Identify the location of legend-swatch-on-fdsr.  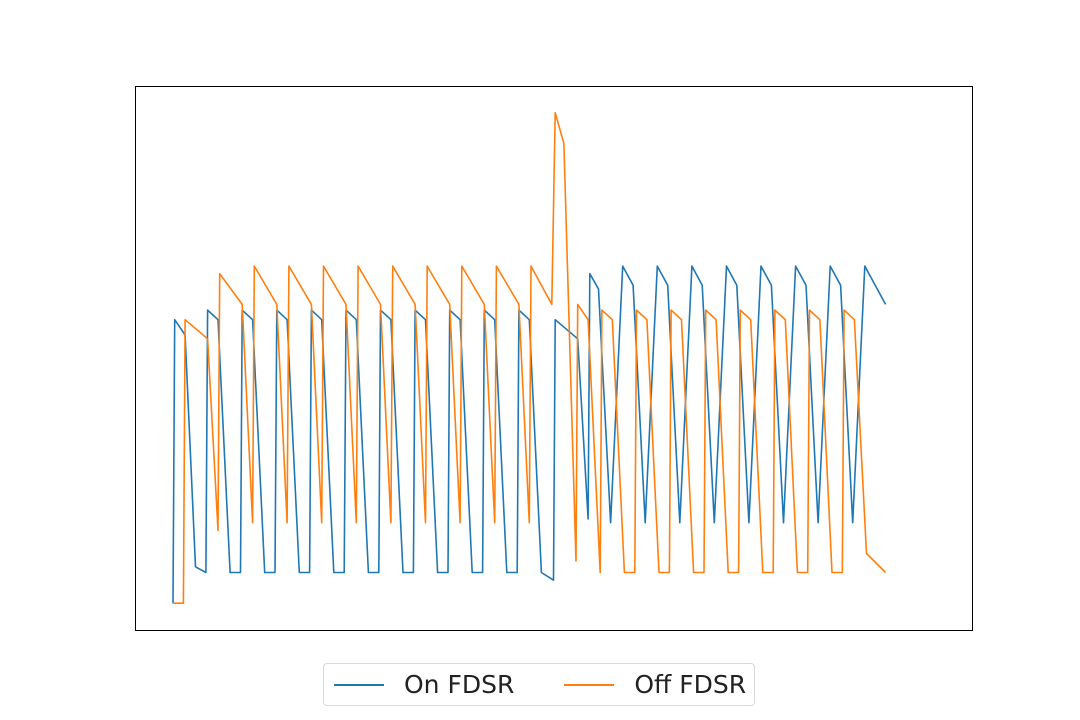
(359, 684).